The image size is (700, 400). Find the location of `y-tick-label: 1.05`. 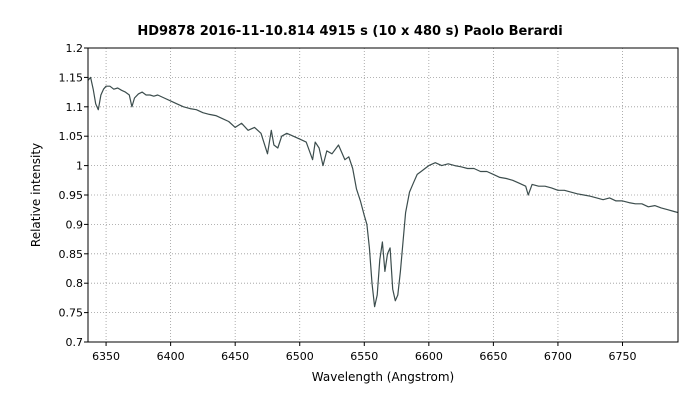

y-tick-label: 1.05 is located at coordinates (71, 136).